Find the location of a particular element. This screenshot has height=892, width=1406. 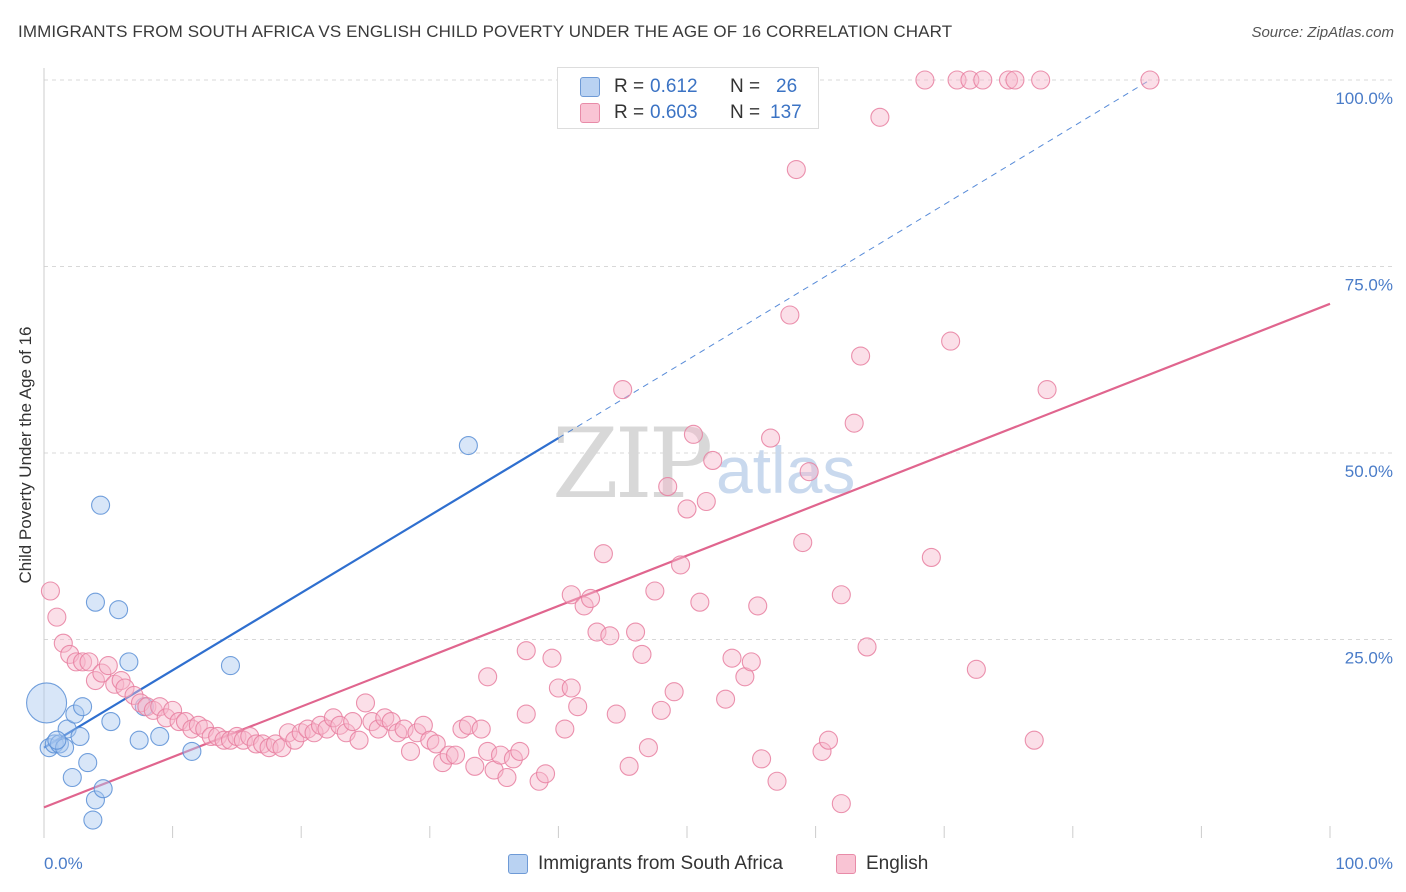

pink-n-value: 137 is located at coordinates (786, 112).